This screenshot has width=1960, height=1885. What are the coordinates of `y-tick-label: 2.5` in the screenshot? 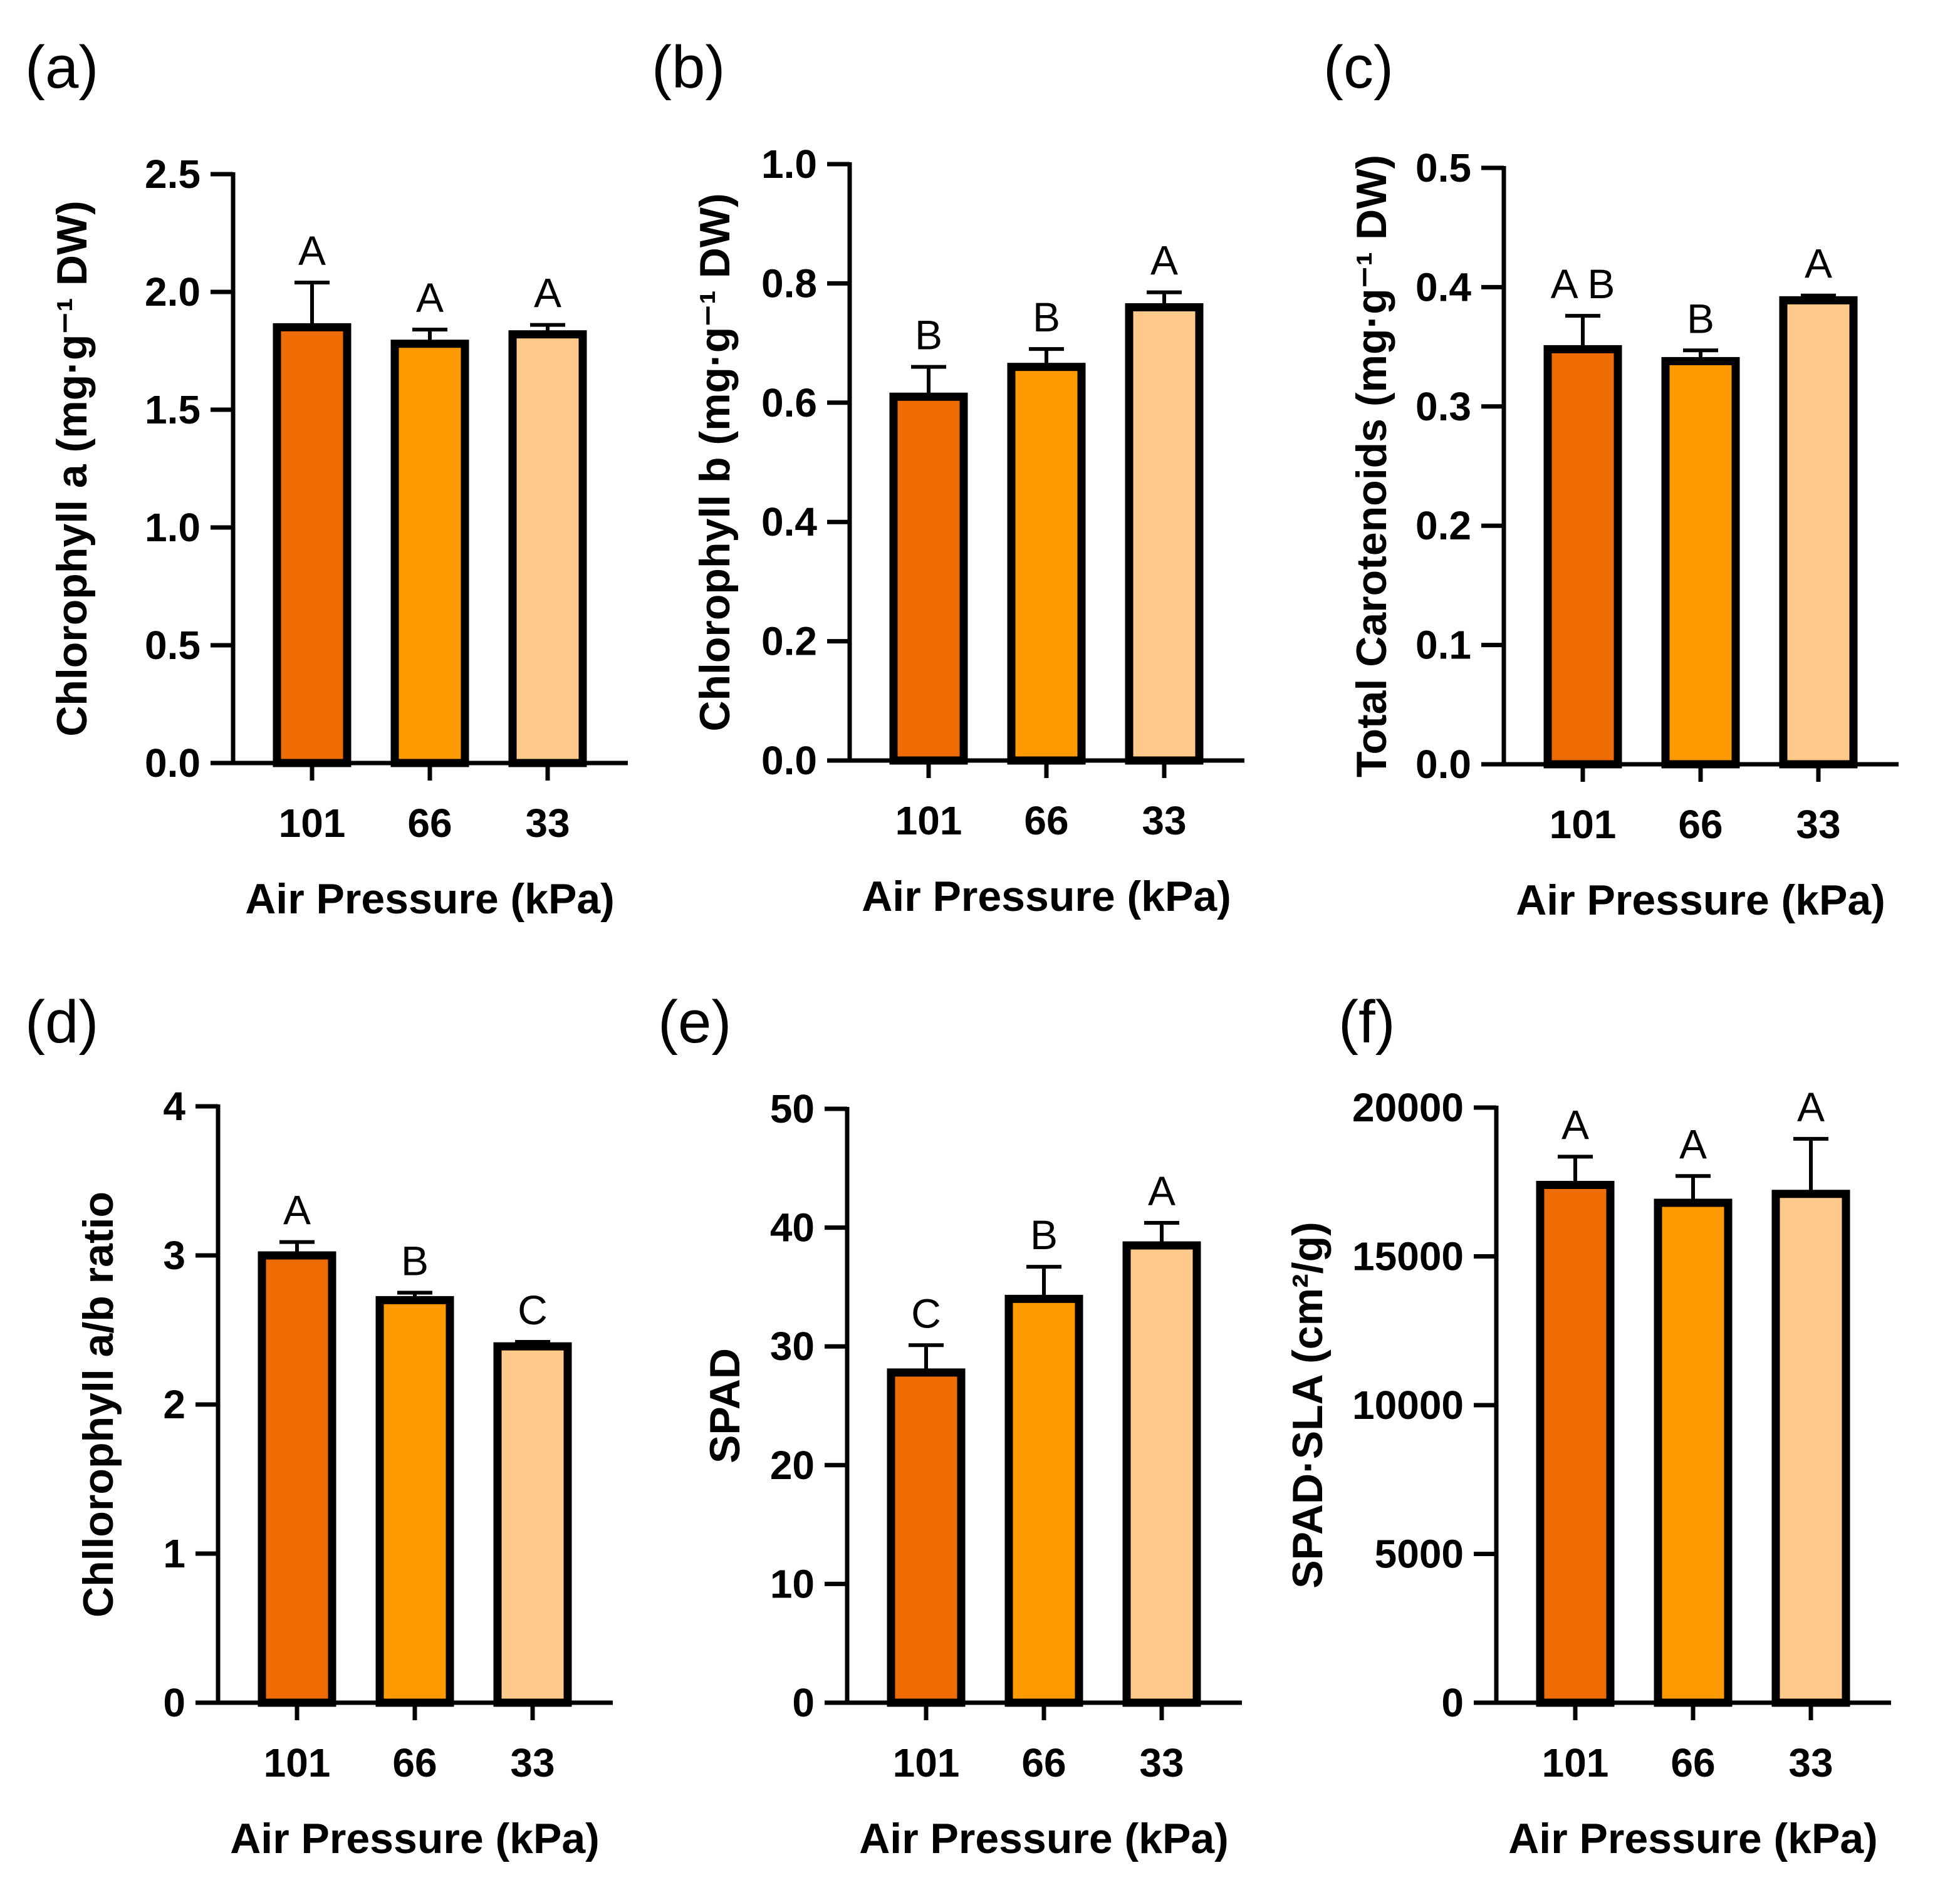 It's located at (173, 174).